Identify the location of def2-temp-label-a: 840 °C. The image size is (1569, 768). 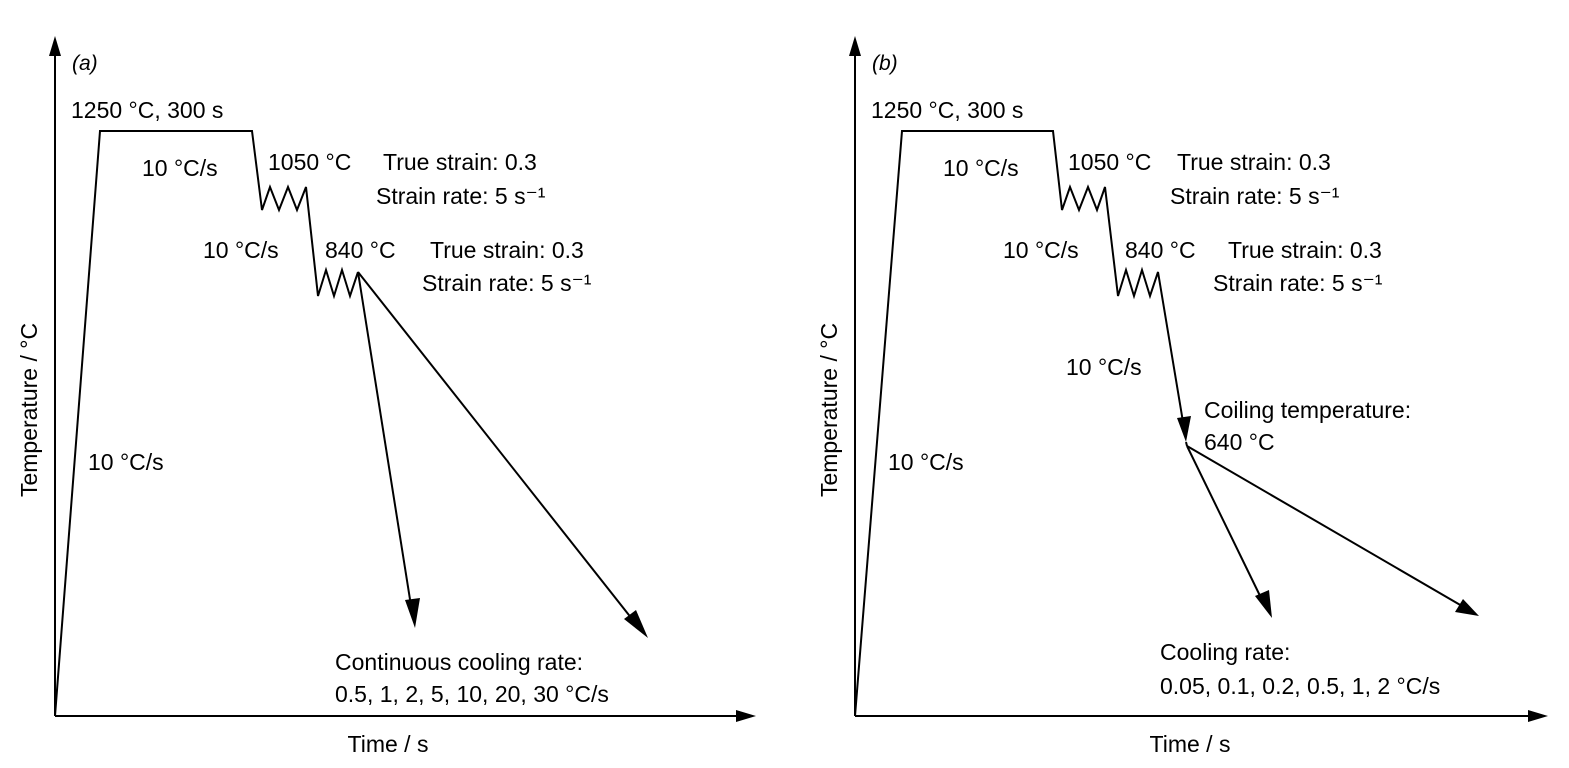
(360, 250).